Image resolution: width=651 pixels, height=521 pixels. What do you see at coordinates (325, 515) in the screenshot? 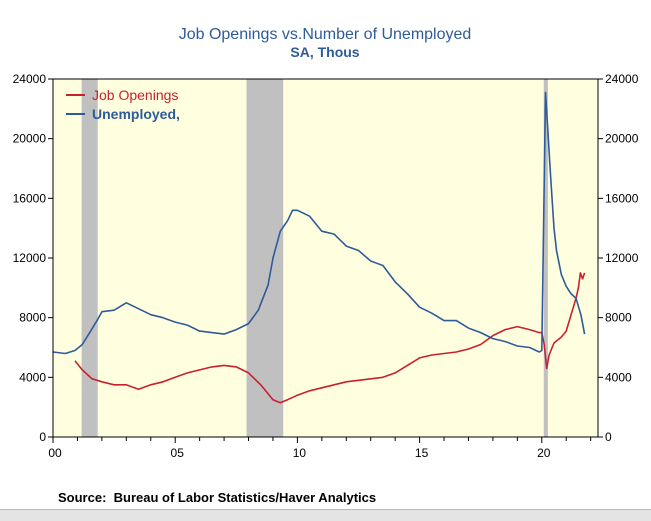
I see `window-bottom-bar` at bounding box center [325, 515].